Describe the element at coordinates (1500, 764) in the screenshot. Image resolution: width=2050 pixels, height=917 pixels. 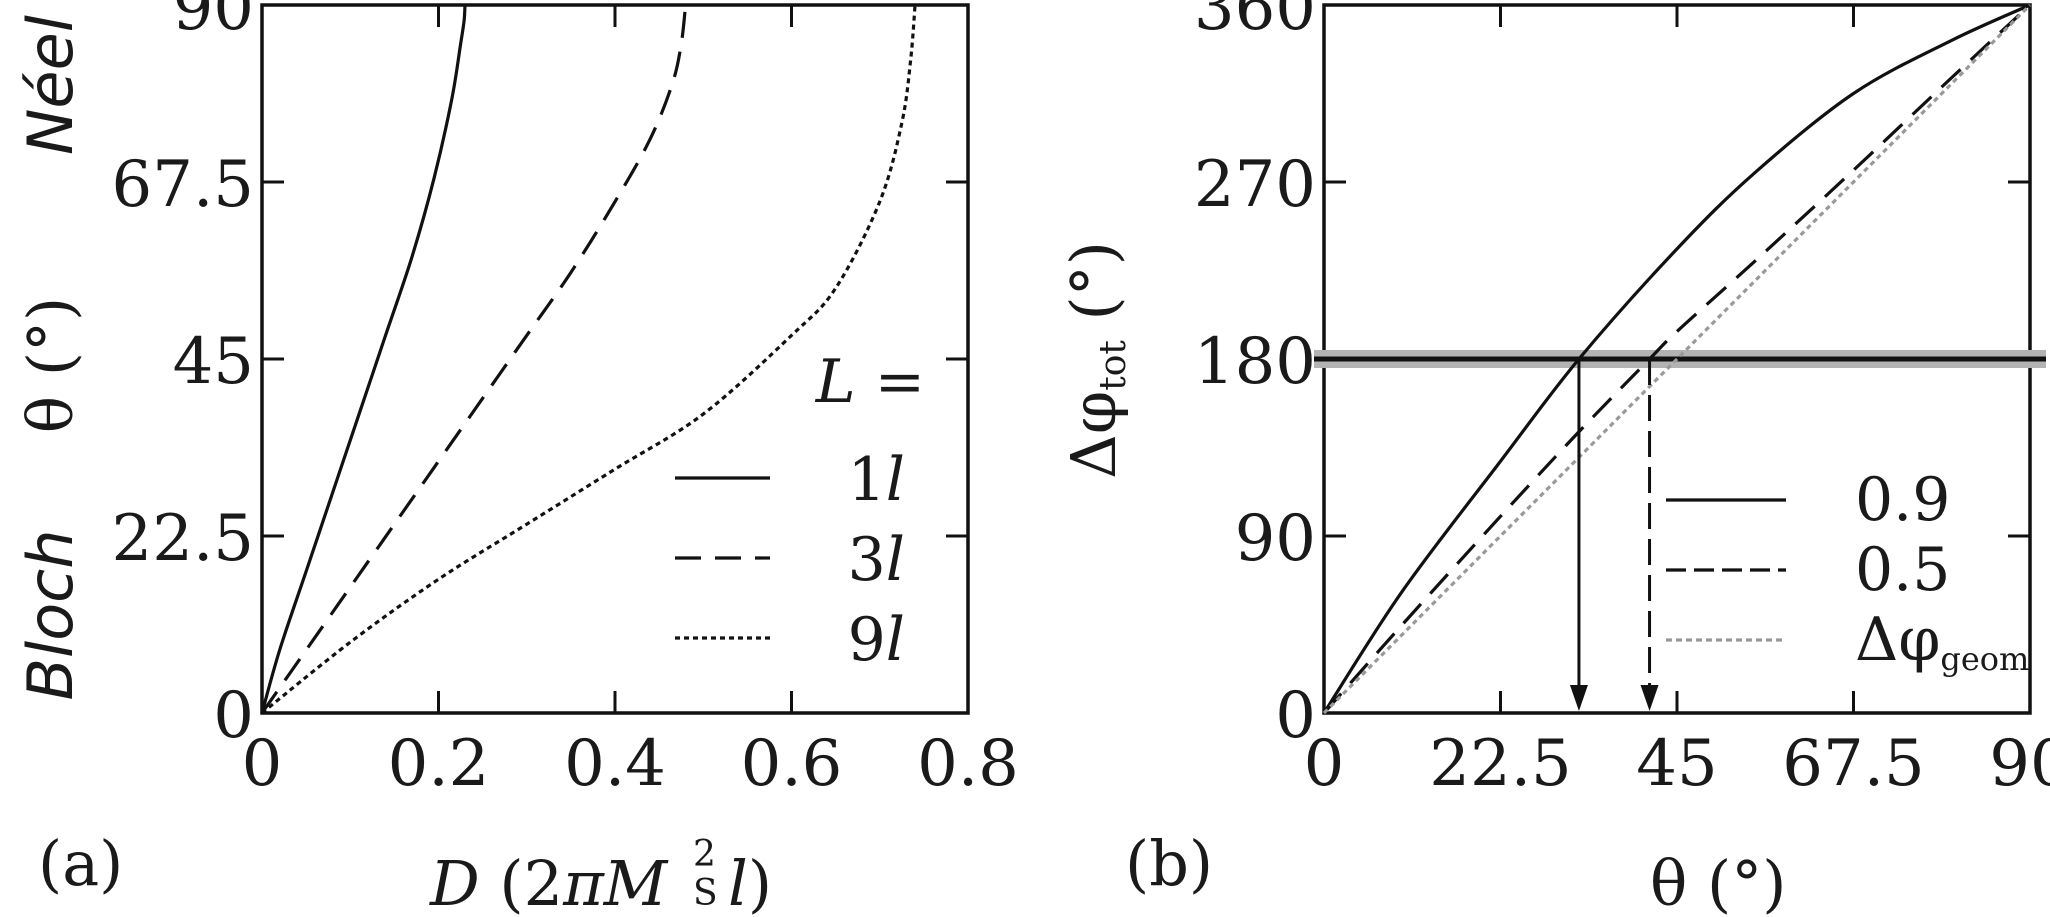
I see `x-tick-label: 22.5` at that location.